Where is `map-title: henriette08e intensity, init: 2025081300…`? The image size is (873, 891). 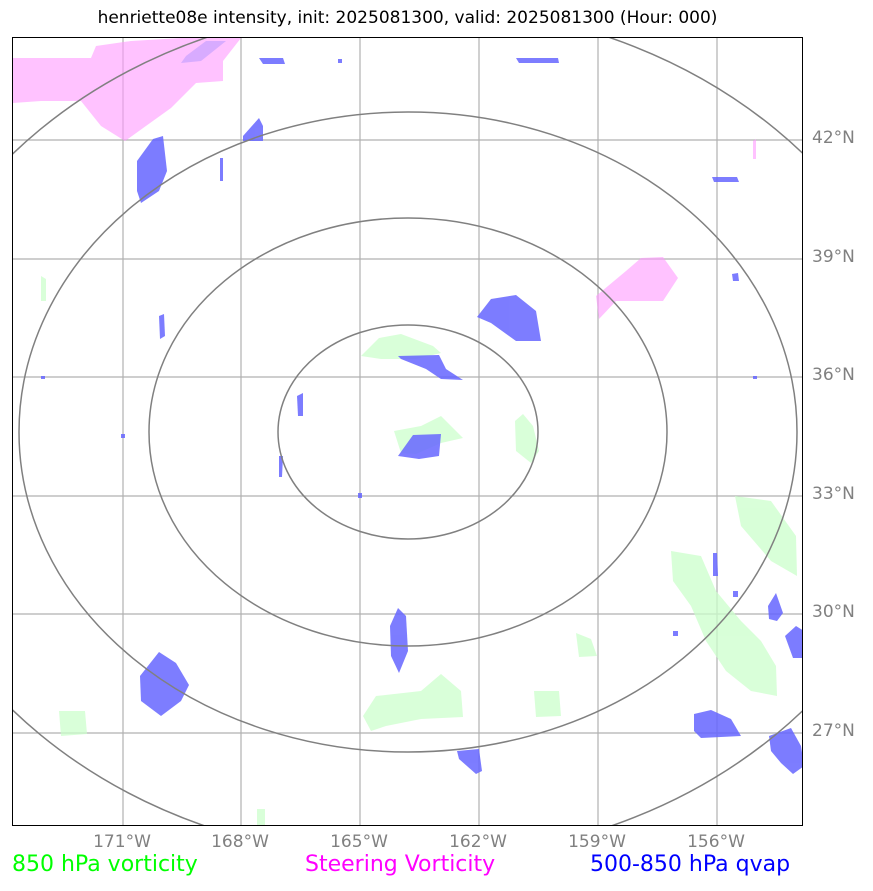 map-title: henriette08e intensity, init: 2025081300… is located at coordinates (407, 18).